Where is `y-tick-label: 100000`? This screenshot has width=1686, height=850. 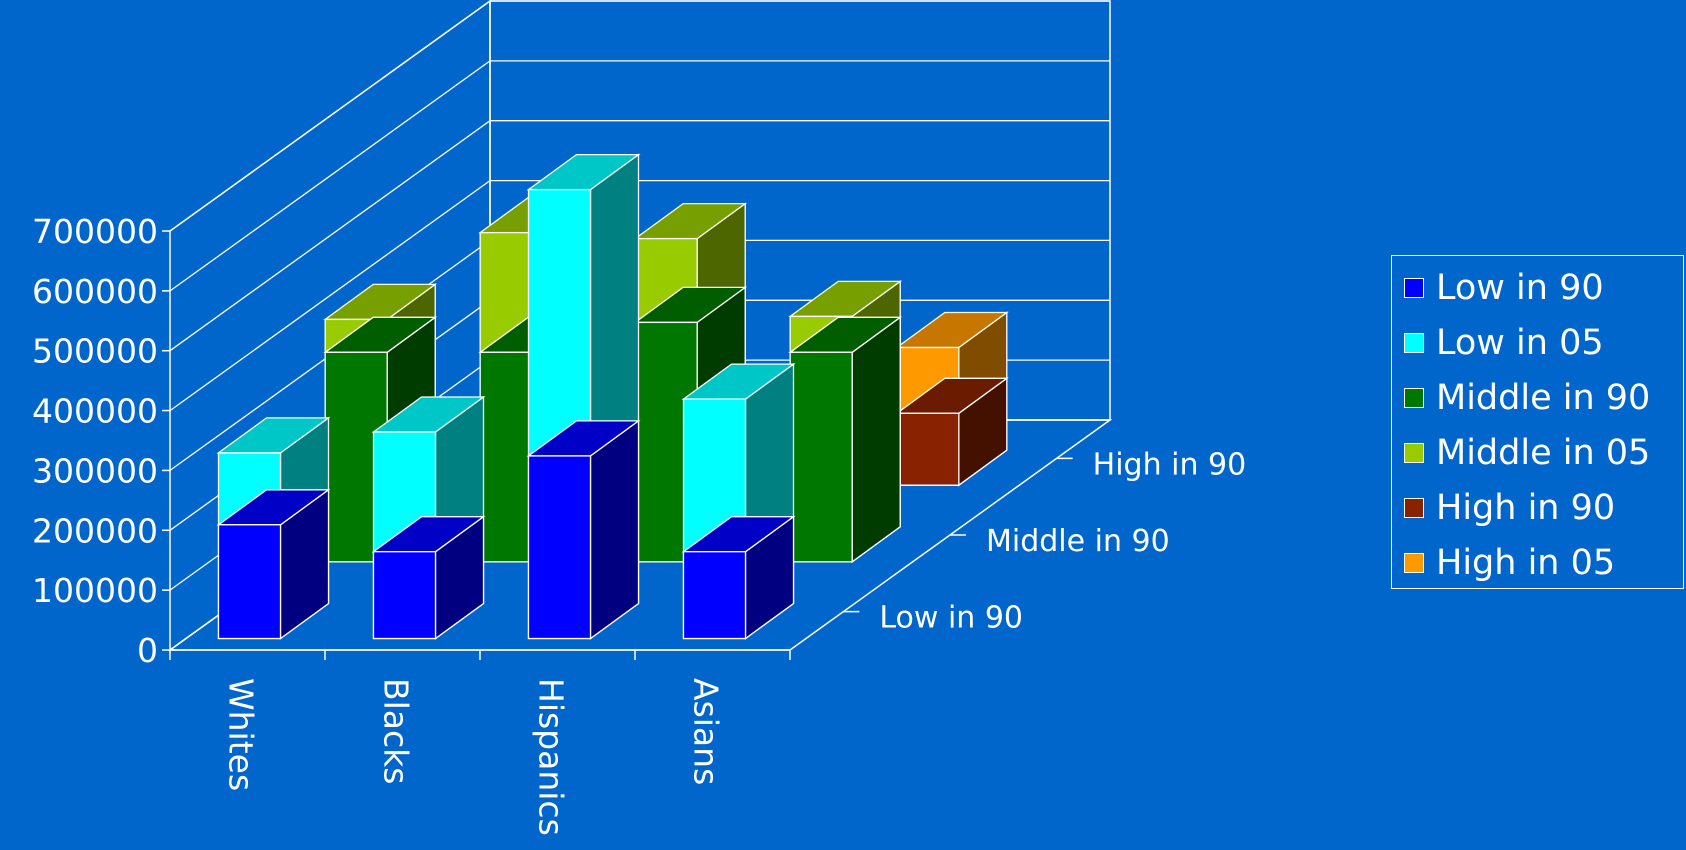 y-tick-label: 100000 is located at coordinates (95, 590).